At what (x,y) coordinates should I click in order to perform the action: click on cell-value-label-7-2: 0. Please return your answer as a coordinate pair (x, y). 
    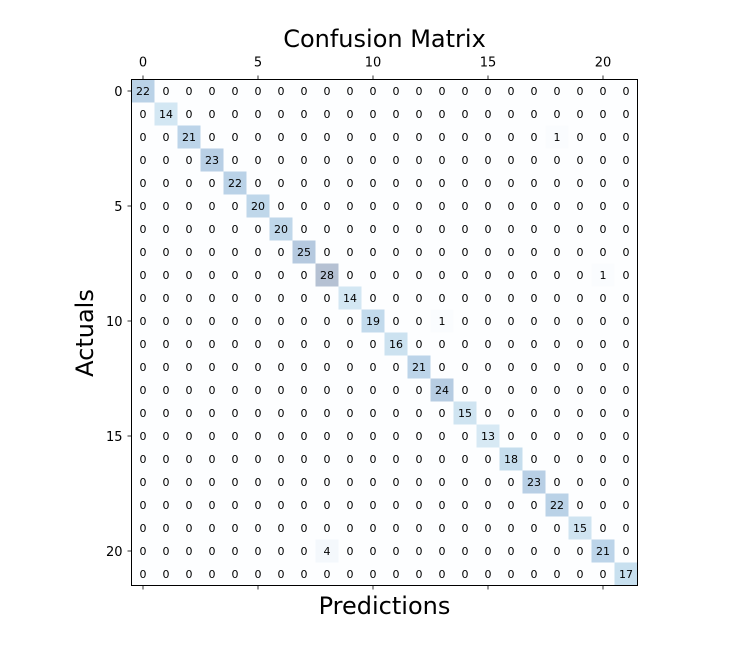
    Looking at the image, I should click on (189, 252).